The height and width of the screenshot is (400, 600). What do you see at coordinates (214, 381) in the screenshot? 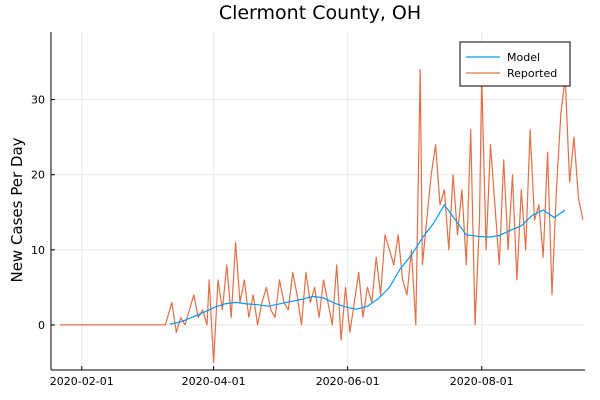
I see `x-tick-label: 2020-04-01` at bounding box center [214, 381].